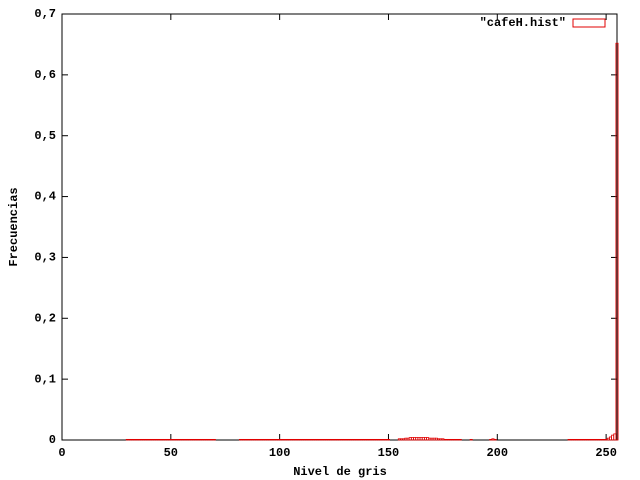 This screenshot has width=640, height=480. Describe the element at coordinates (497, 453) in the screenshot. I see `x-tick-label: 200` at that location.